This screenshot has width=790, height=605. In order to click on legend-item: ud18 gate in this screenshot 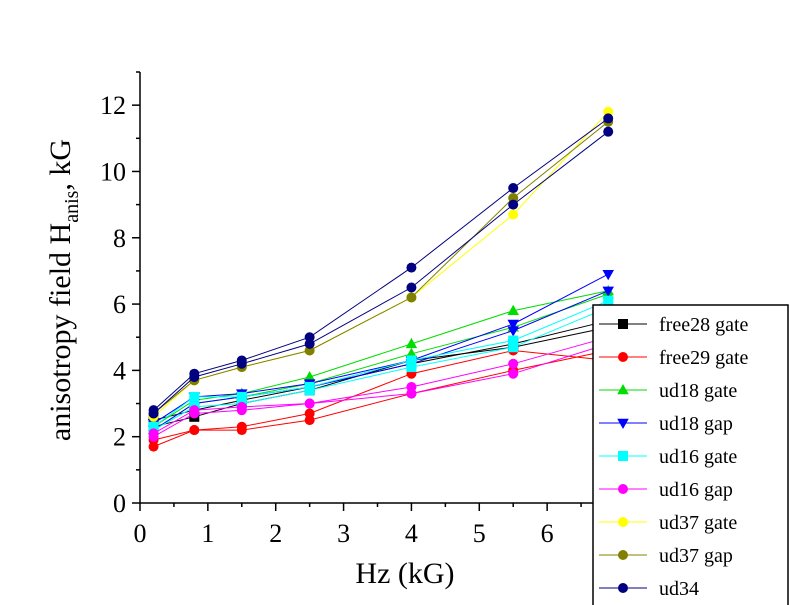, I will do `click(668, 391)`.